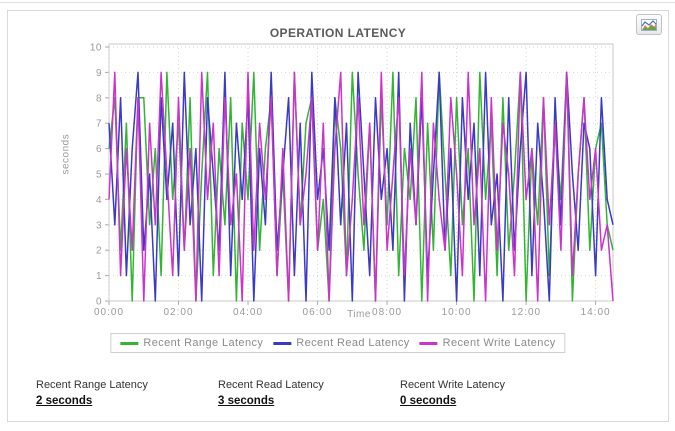 The height and width of the screenshot is (431, 675). What do you see at coordinates (99, 225) in the screenshot?
I see `y-tick-label: 3` at bounding box center [99, 225].